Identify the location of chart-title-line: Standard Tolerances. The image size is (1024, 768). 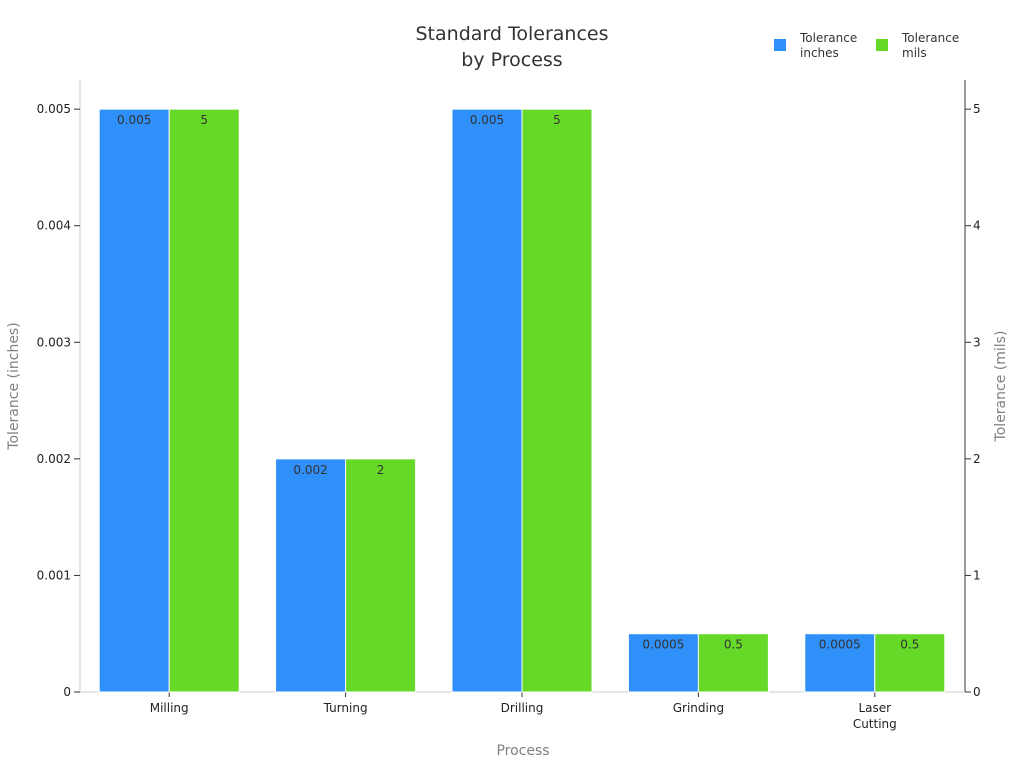
(512, 34).